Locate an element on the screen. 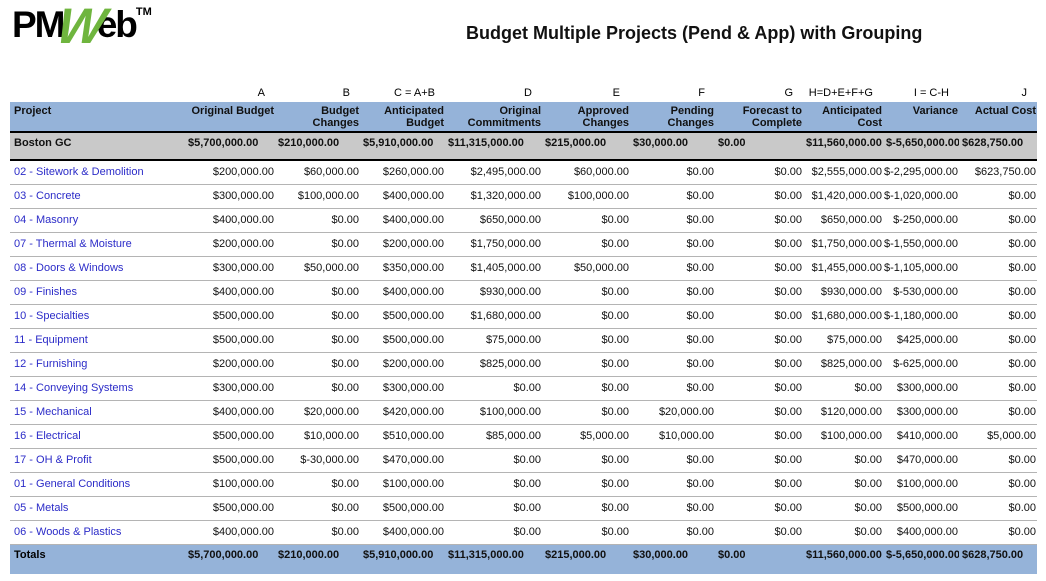 The height and width of the screenshot is (581, 1046). amount-cell: $200,000.00 is located at coordinates (230, 172).